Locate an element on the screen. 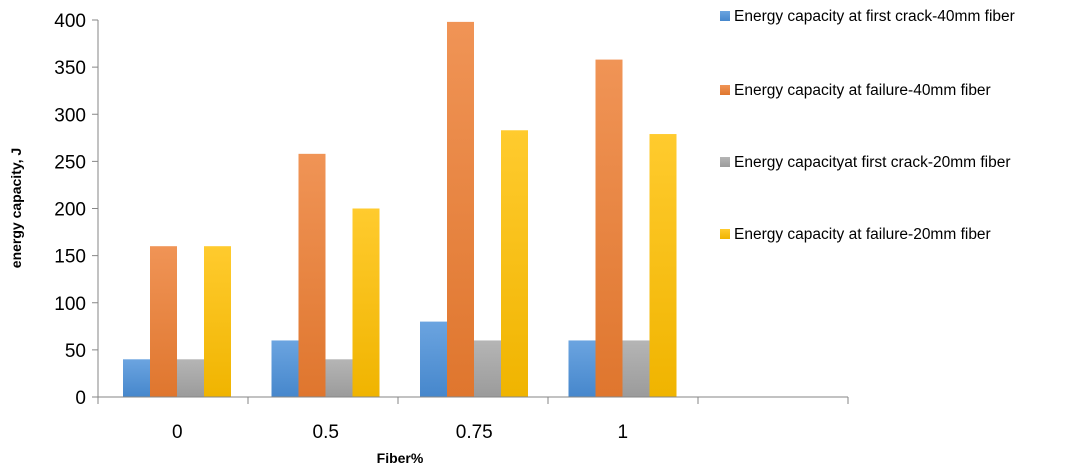  bar-series2-cat3 is located at coordinates (460, 209).